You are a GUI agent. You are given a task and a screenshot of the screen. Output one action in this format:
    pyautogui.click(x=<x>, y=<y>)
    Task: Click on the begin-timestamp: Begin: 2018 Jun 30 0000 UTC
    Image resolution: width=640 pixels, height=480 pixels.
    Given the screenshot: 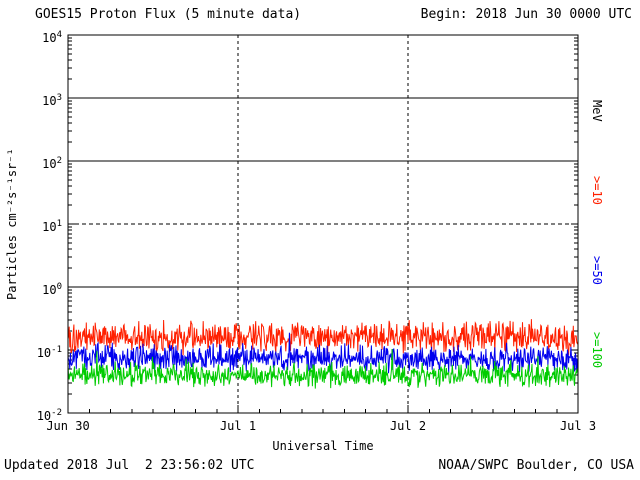 What is the action you would take?
    pyautogui.click(x=526, y=14)
    